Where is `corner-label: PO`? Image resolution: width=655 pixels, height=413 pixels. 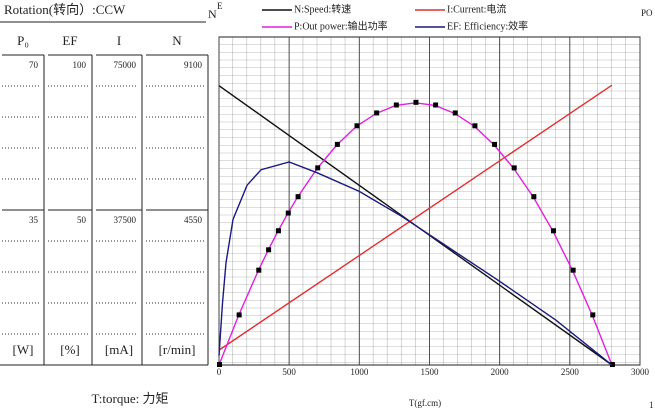
corner-label: PO is located at coordinates (647, 13).